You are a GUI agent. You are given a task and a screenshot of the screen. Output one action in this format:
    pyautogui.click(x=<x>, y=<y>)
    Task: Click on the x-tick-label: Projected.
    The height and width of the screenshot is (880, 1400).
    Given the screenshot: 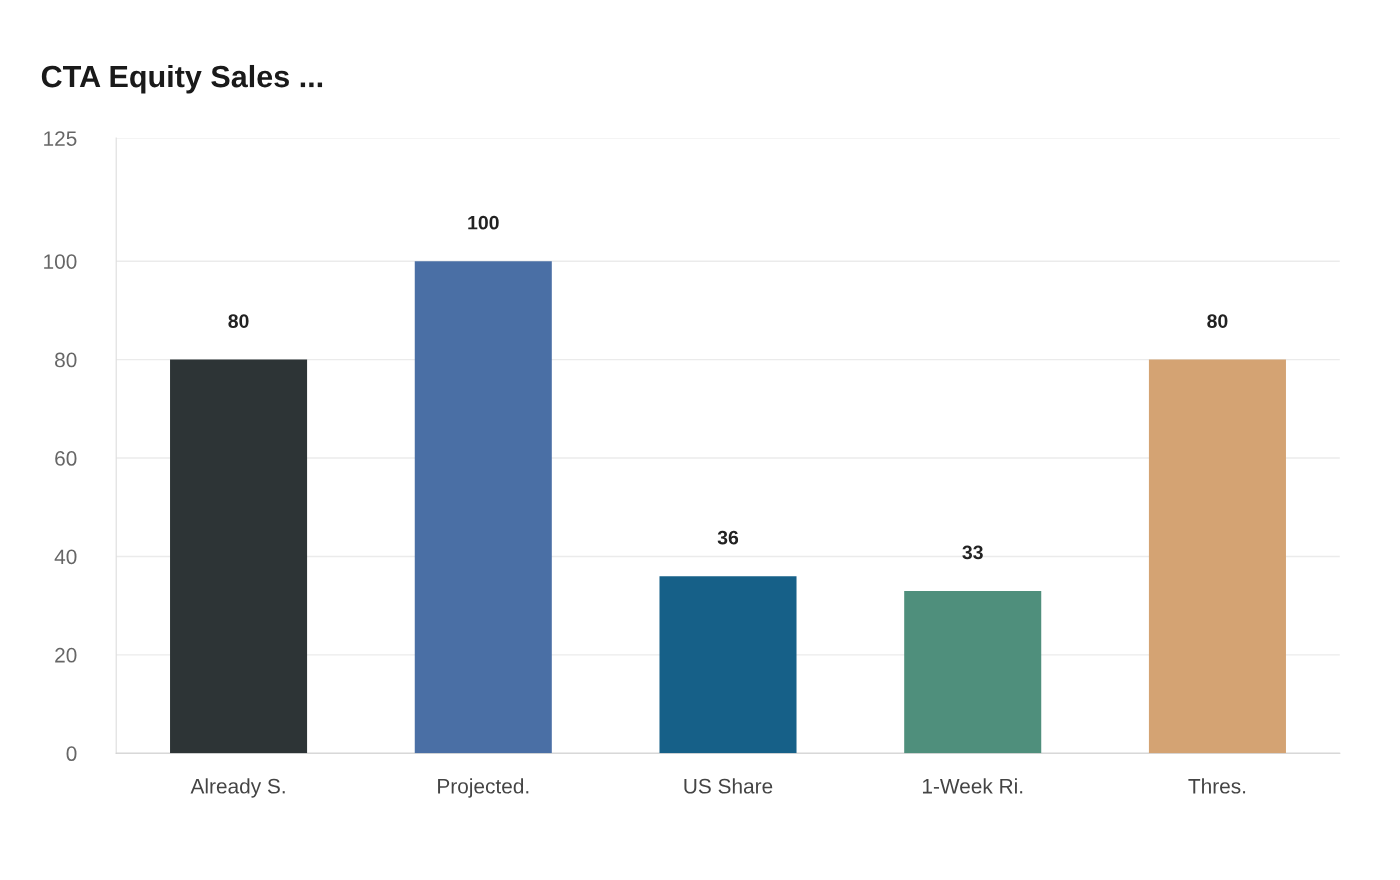 What is the action you would take?
    pyautogui.click(x=483, y=788)
    